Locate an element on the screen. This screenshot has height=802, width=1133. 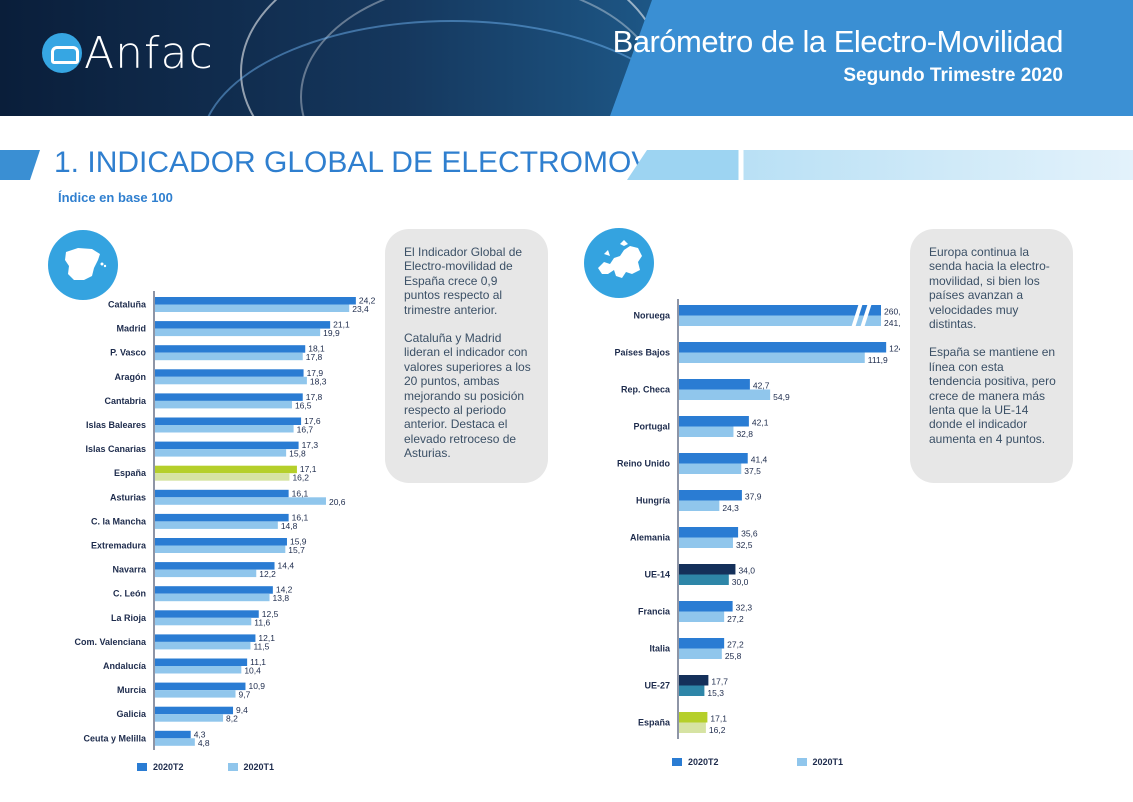
axis-break-mark is located at coordinates (866, 315).